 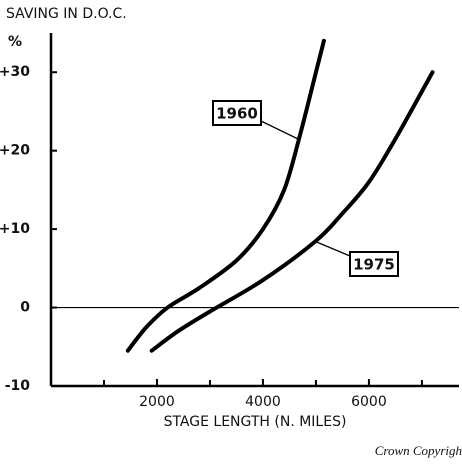 What do you see at coordinates (25, 308) in the screenshot?
I see `y-tick-label: 0` at bounding box center [25, 308].